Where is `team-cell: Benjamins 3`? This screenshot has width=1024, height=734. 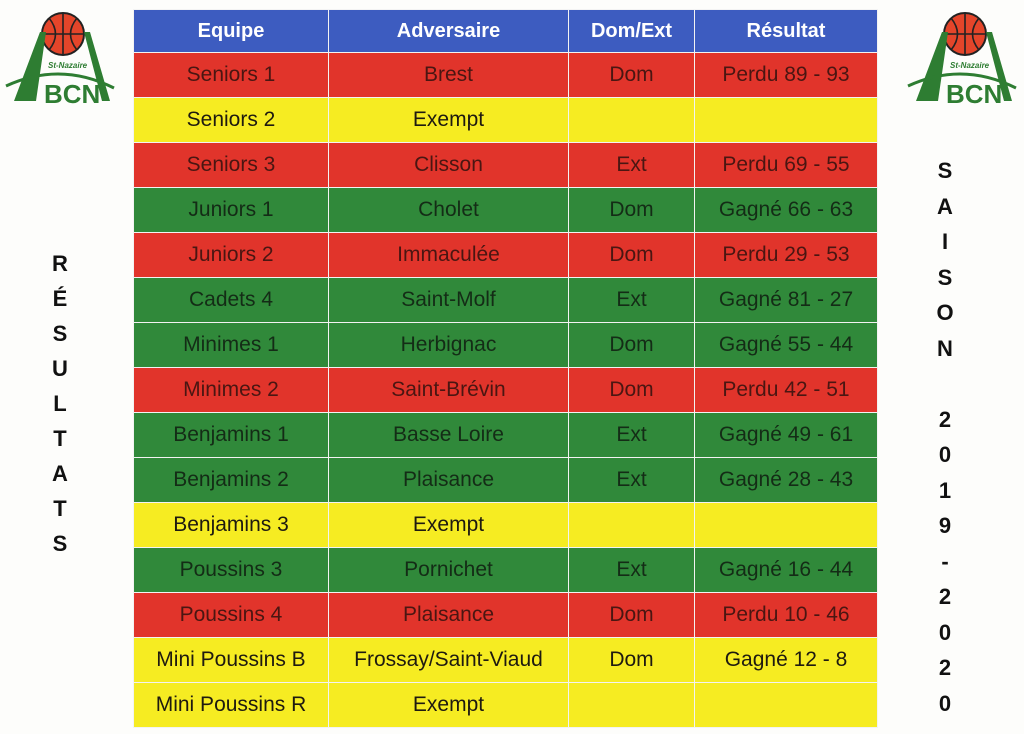
team-cell: Benjamins 3 is located at coordinates (231, 525).